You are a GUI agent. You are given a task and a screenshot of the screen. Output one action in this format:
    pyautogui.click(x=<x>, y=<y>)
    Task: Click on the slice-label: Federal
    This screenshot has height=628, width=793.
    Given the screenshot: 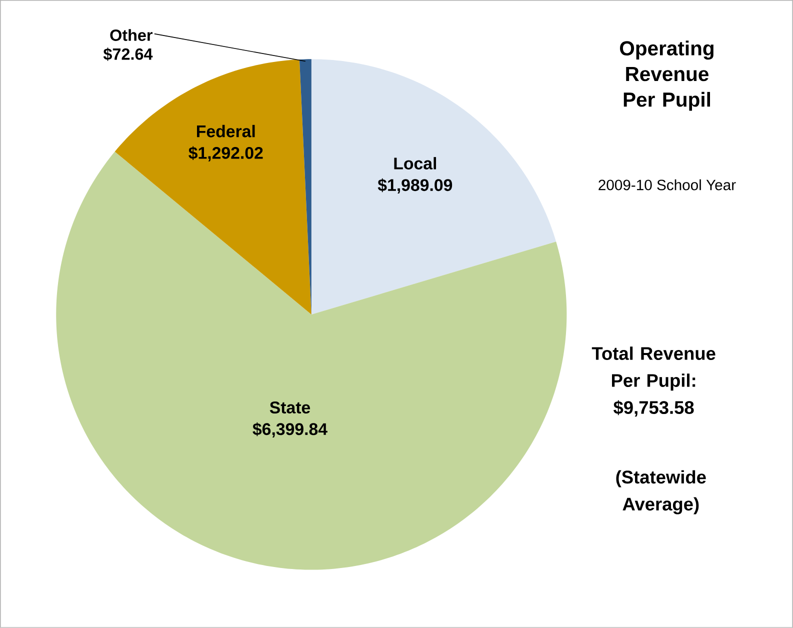 What is the action you would take?
    pyautogui.click(x=226, y=131)
    